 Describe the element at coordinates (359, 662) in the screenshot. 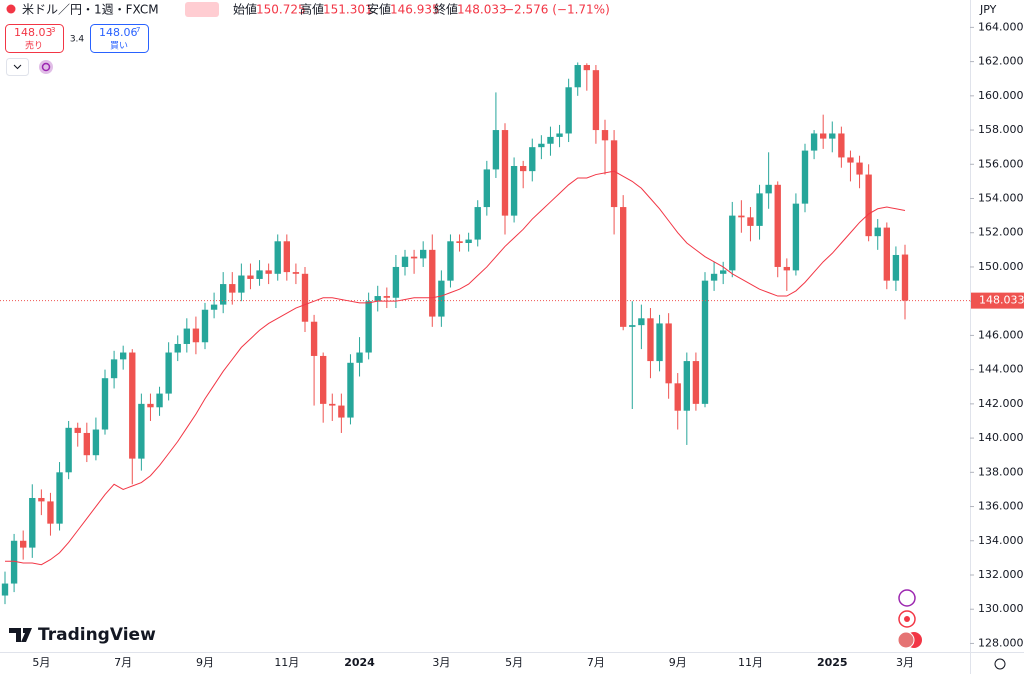

I see `x-tick-label: 2024` at that location.